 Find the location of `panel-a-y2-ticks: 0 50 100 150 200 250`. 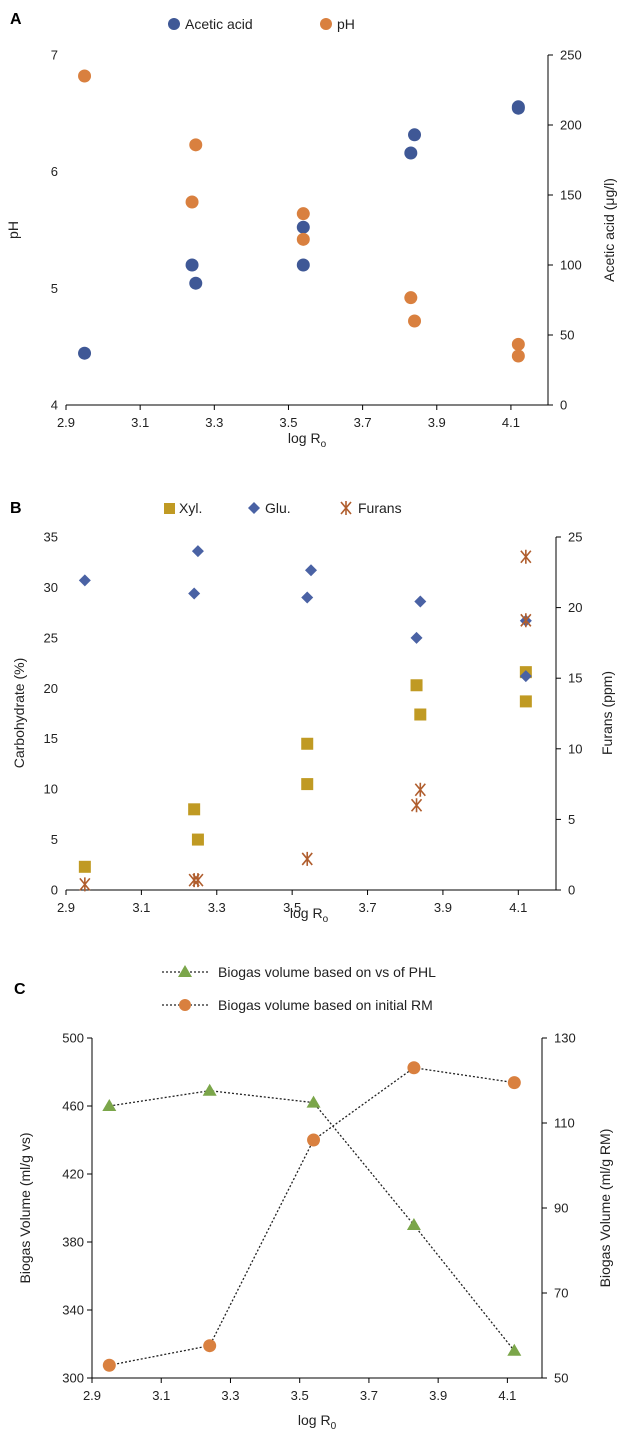

panel-a-y2-ticks: 0 50 100 150 200 250 is located at coordinates (565, 230).